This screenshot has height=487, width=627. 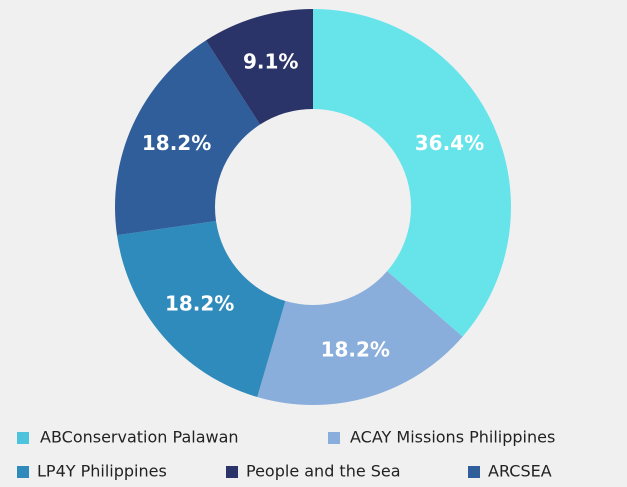 What do you see at coordinates (323, 471) in the screenshot?
I see `legend-label: People and the Sea` at bounding box center [323, 471].